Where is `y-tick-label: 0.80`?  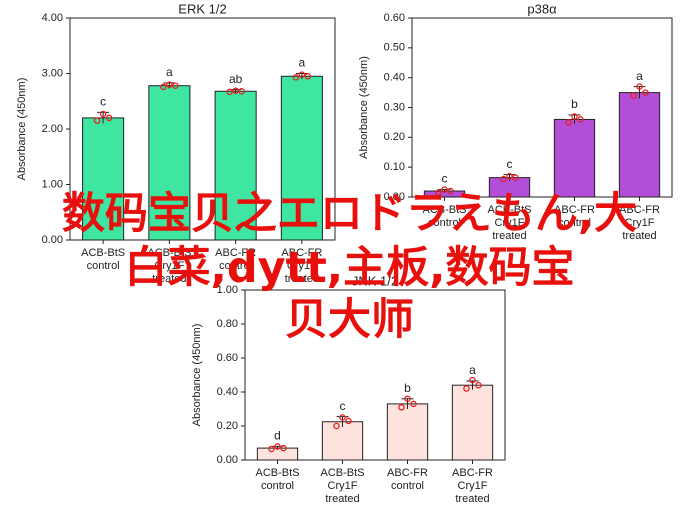 y-tick-label: 0.80 is located at coordinates (227, 324).